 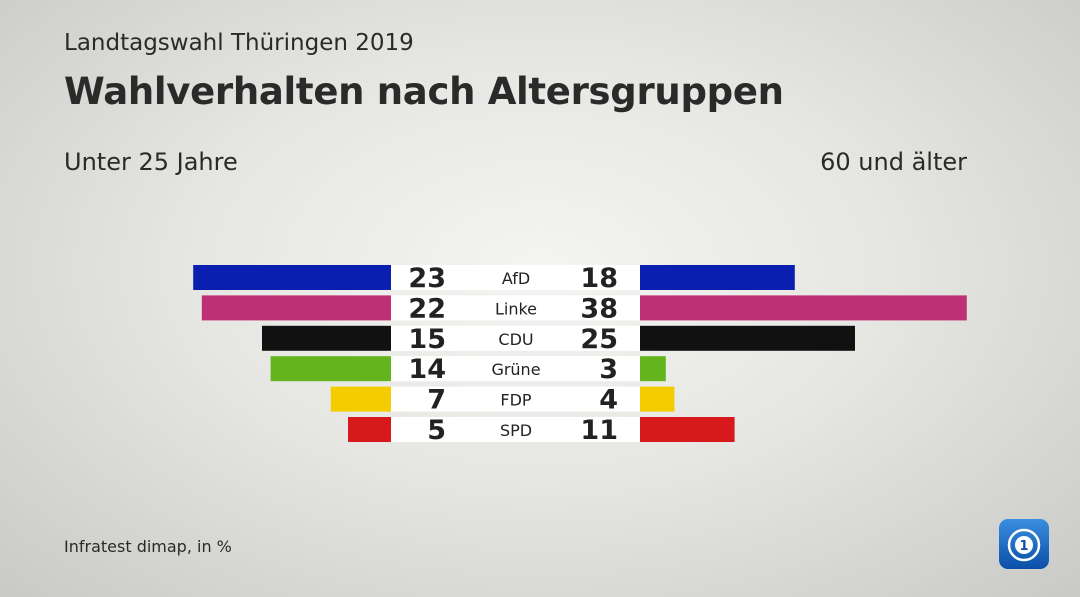 What do you see at coordinates (599, 339) in the screenshot?
I see `value-right-cdu: 25` at bounding box center [599, 339].